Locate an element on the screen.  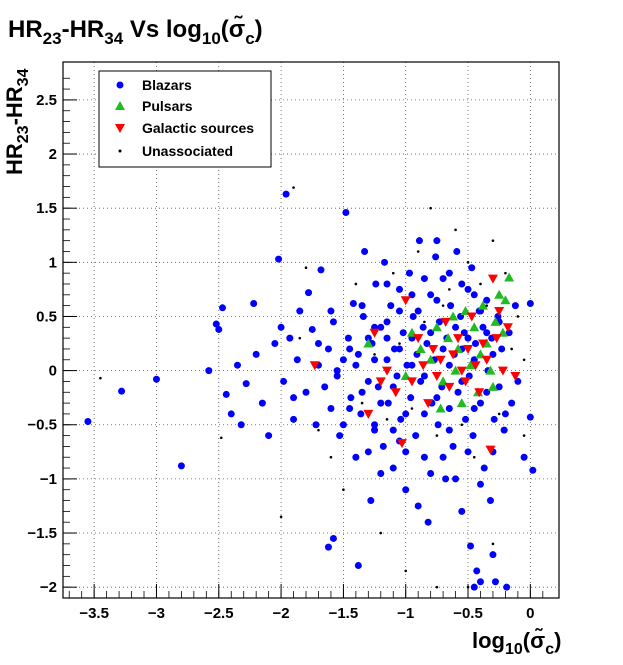
y-tick-label: −2 is located at coordinates (48, 587).